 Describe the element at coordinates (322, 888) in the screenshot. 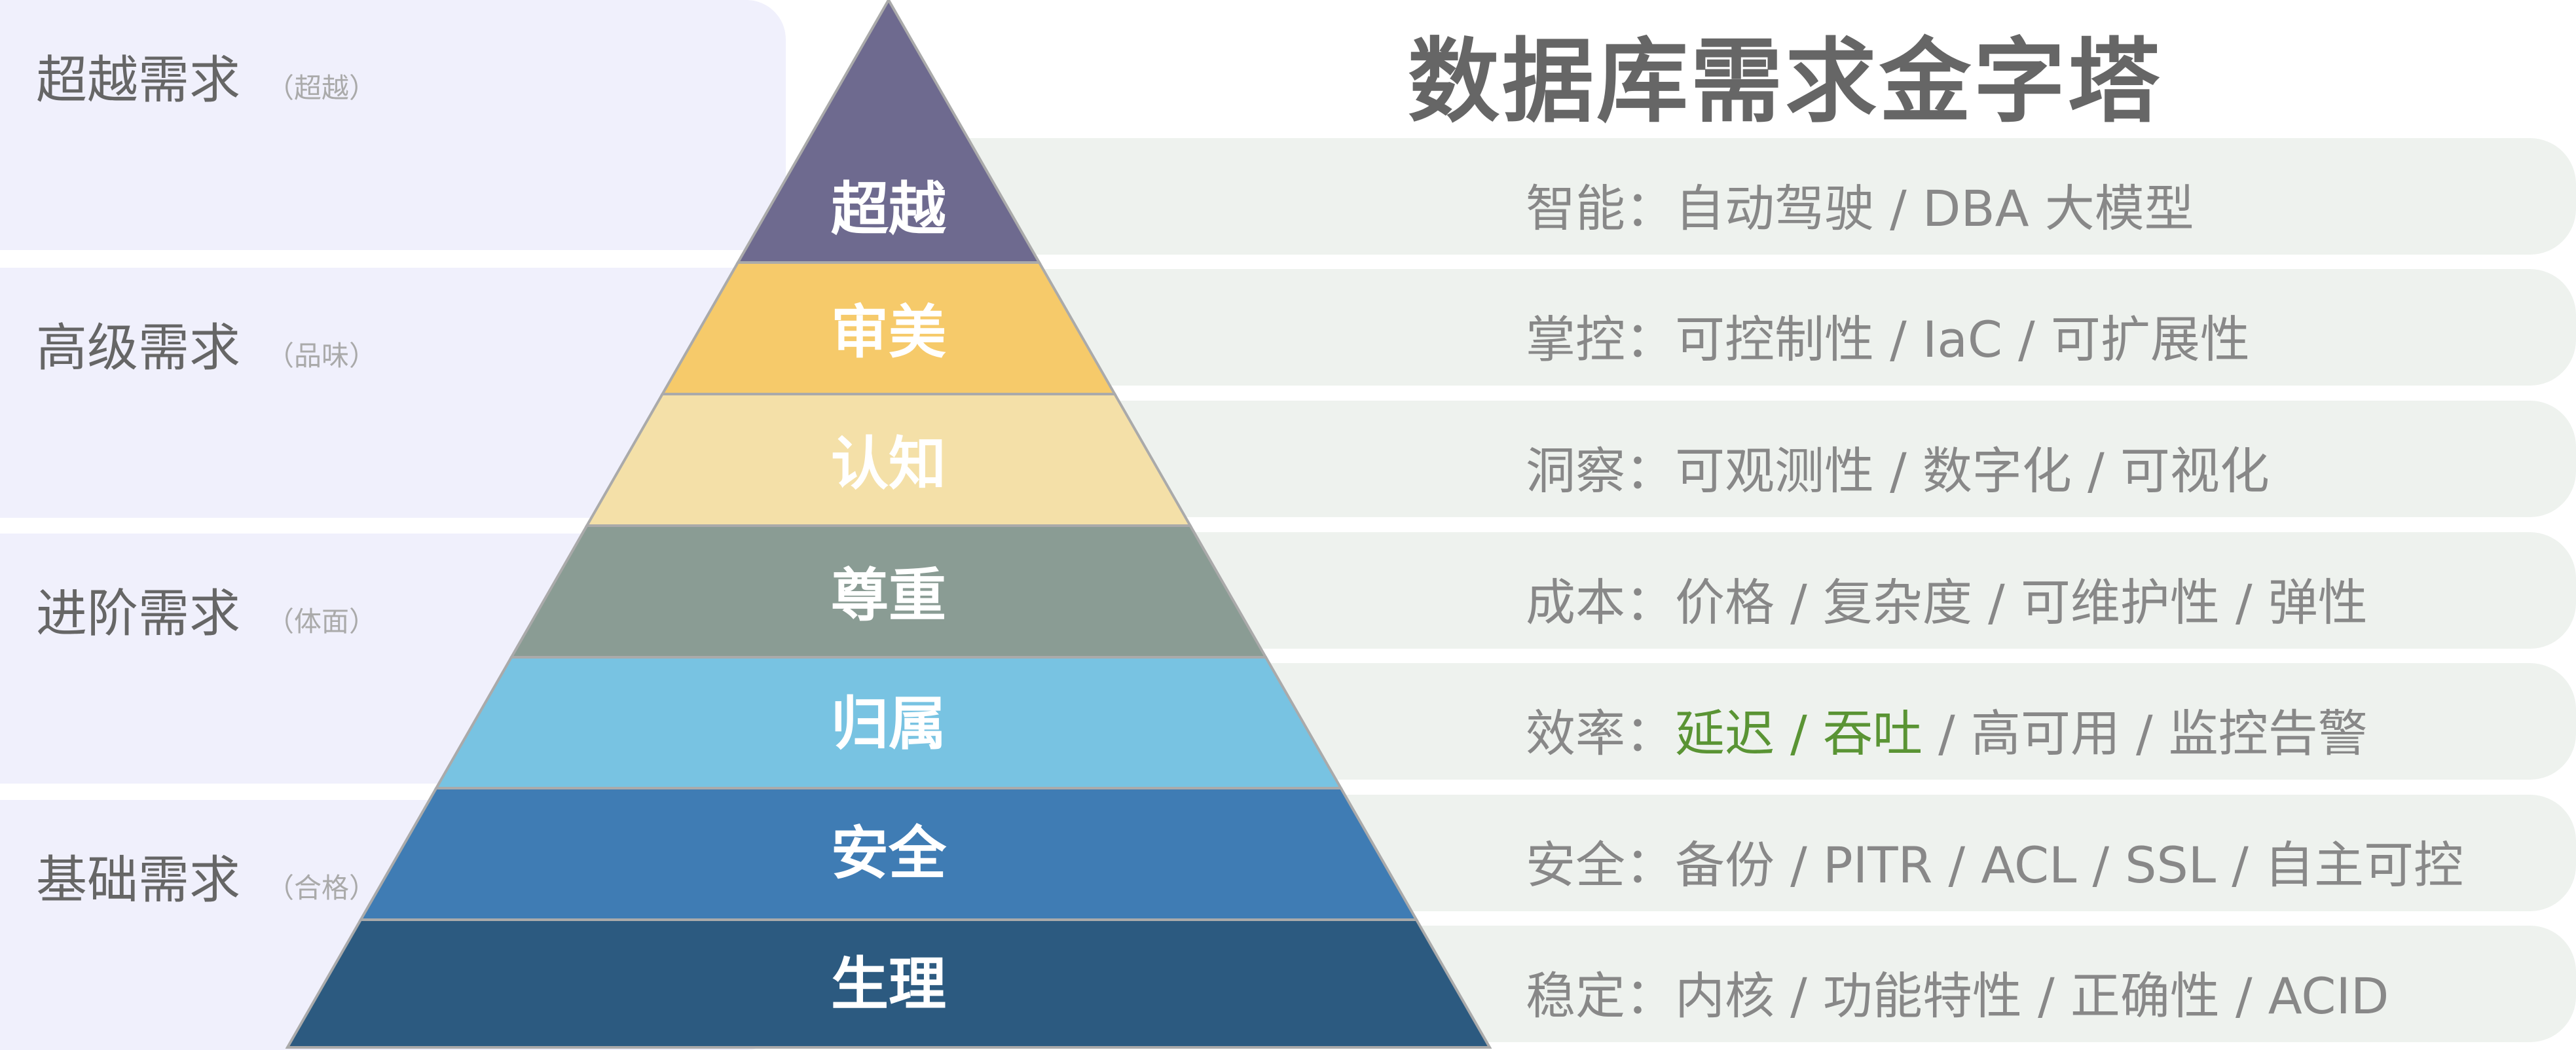

I see `need-sub: （合格）` at that location.